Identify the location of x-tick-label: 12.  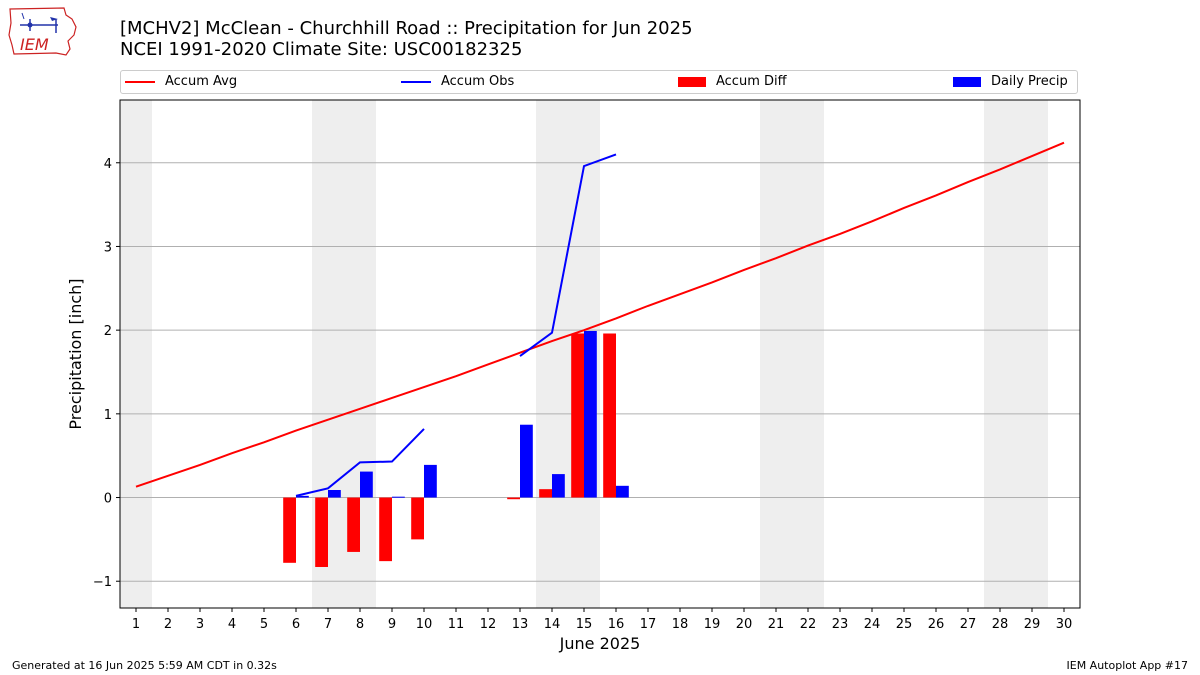
(488, 624).